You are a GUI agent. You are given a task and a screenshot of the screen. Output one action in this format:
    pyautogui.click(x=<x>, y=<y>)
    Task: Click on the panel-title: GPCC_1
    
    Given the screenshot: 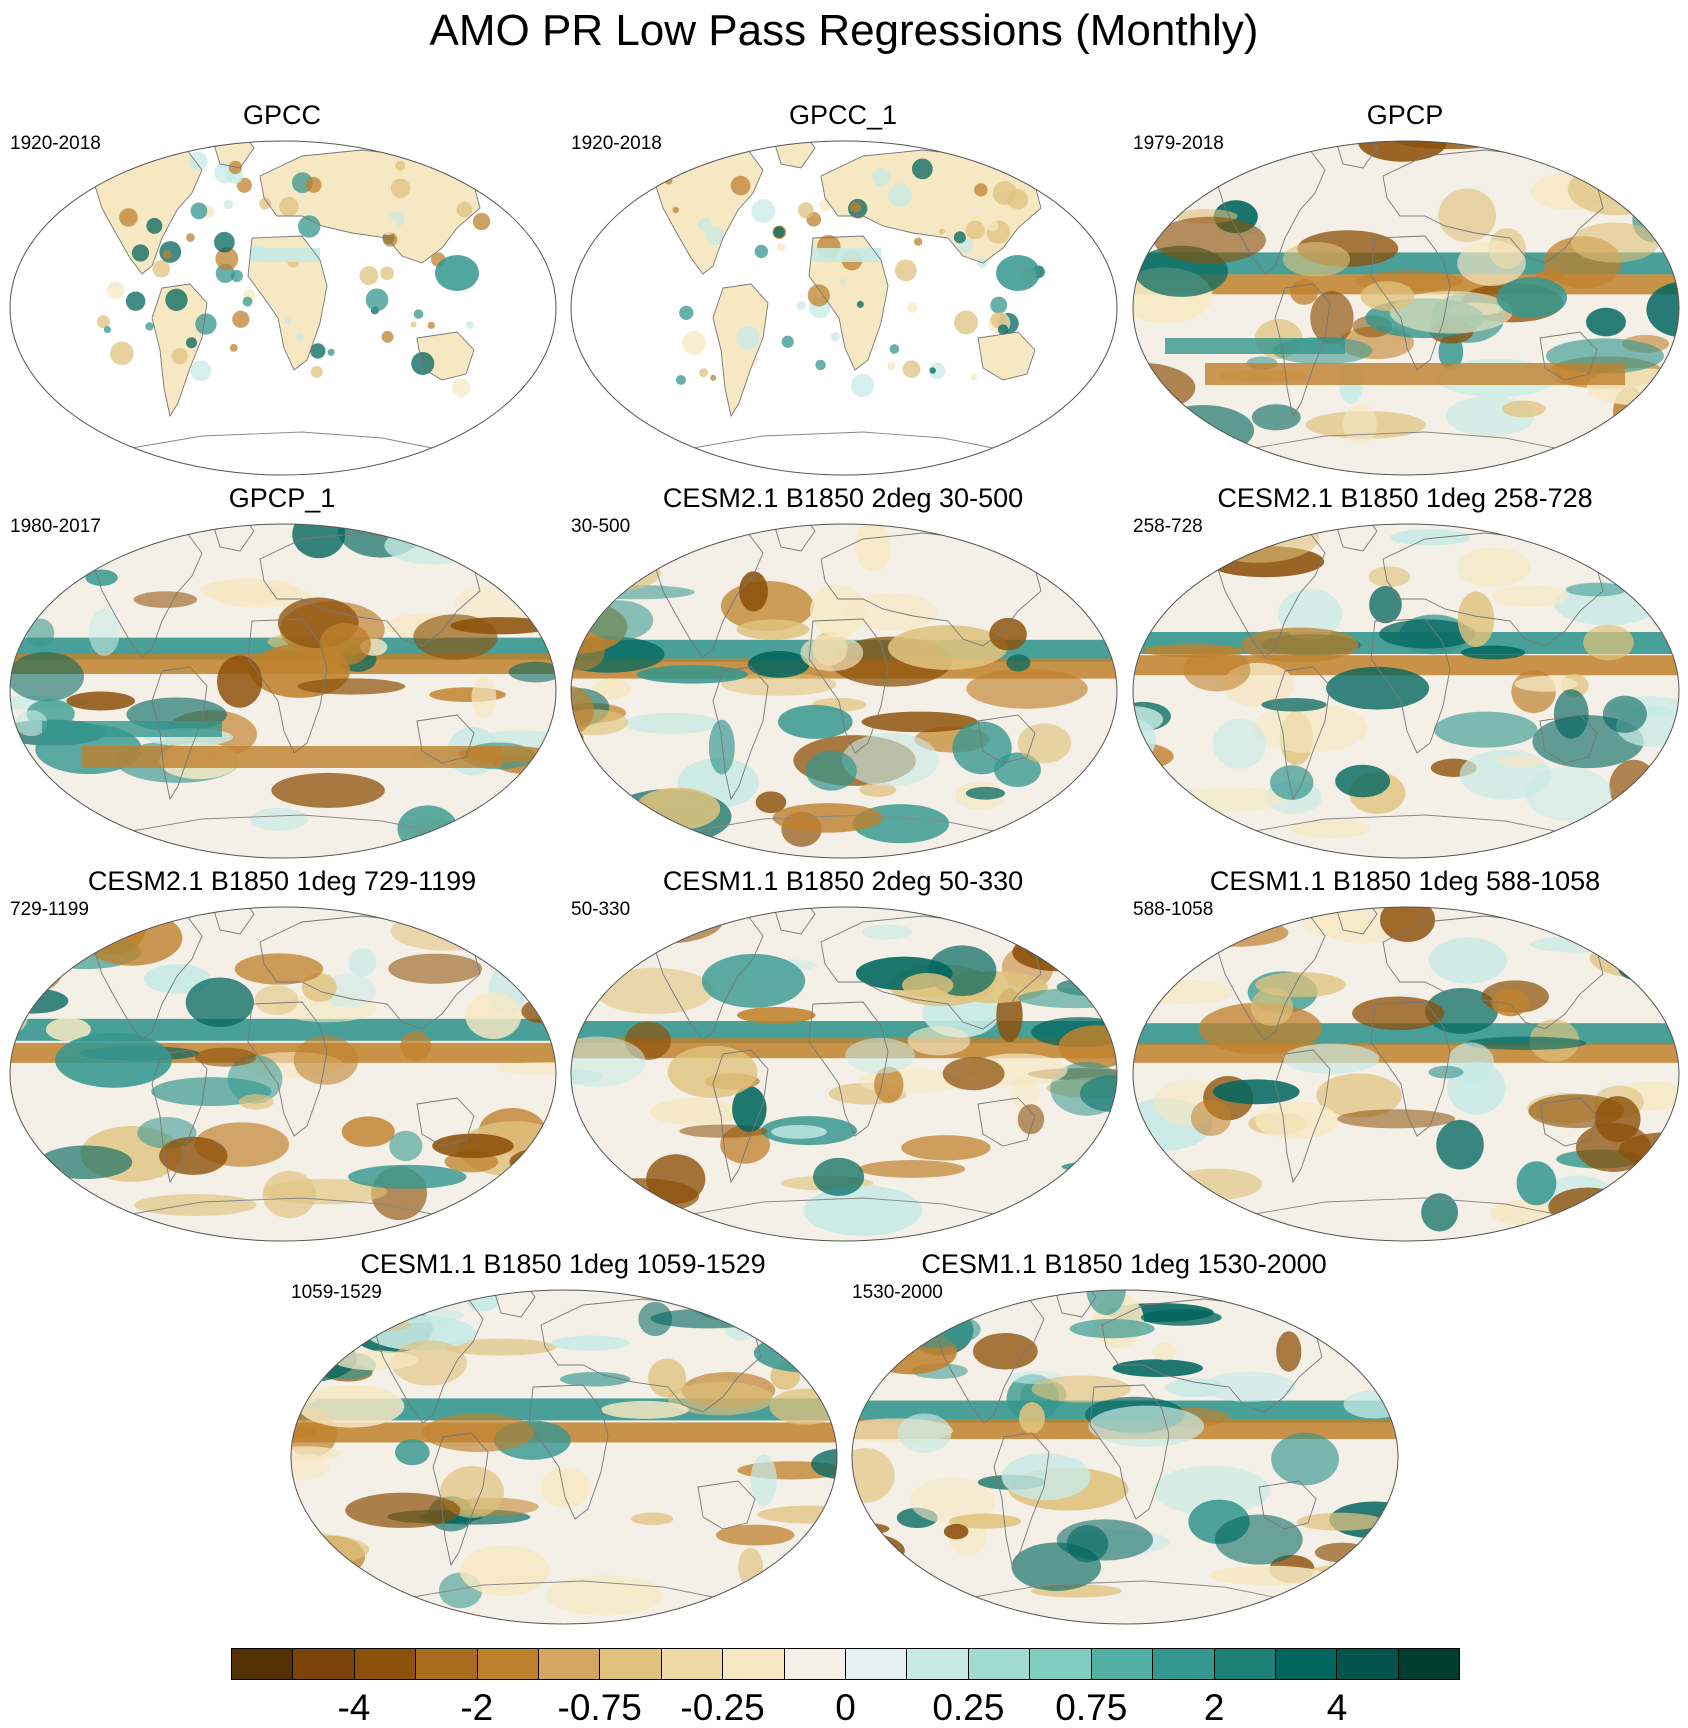 What is the action you would take?
    pyautogui.click(x=843, y=115)
    